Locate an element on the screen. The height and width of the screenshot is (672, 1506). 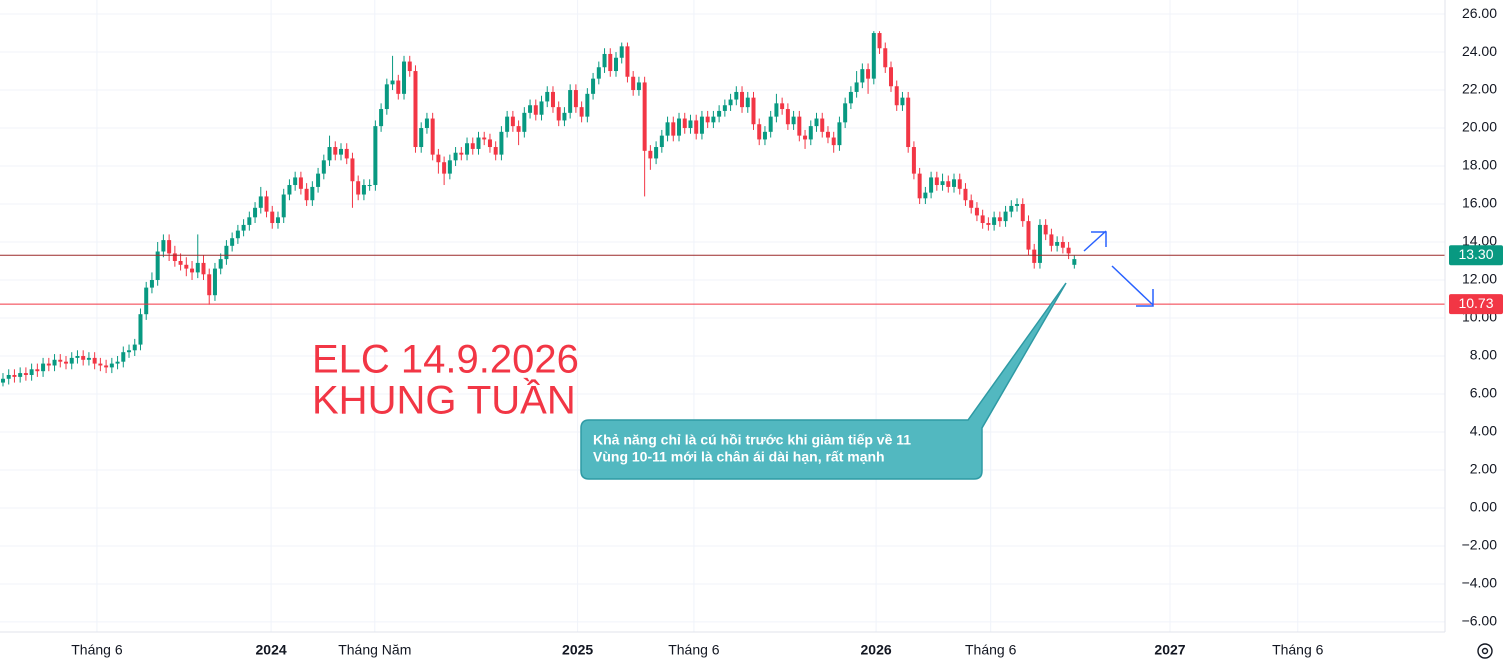
callout-box is located at coordinates (823, 381).